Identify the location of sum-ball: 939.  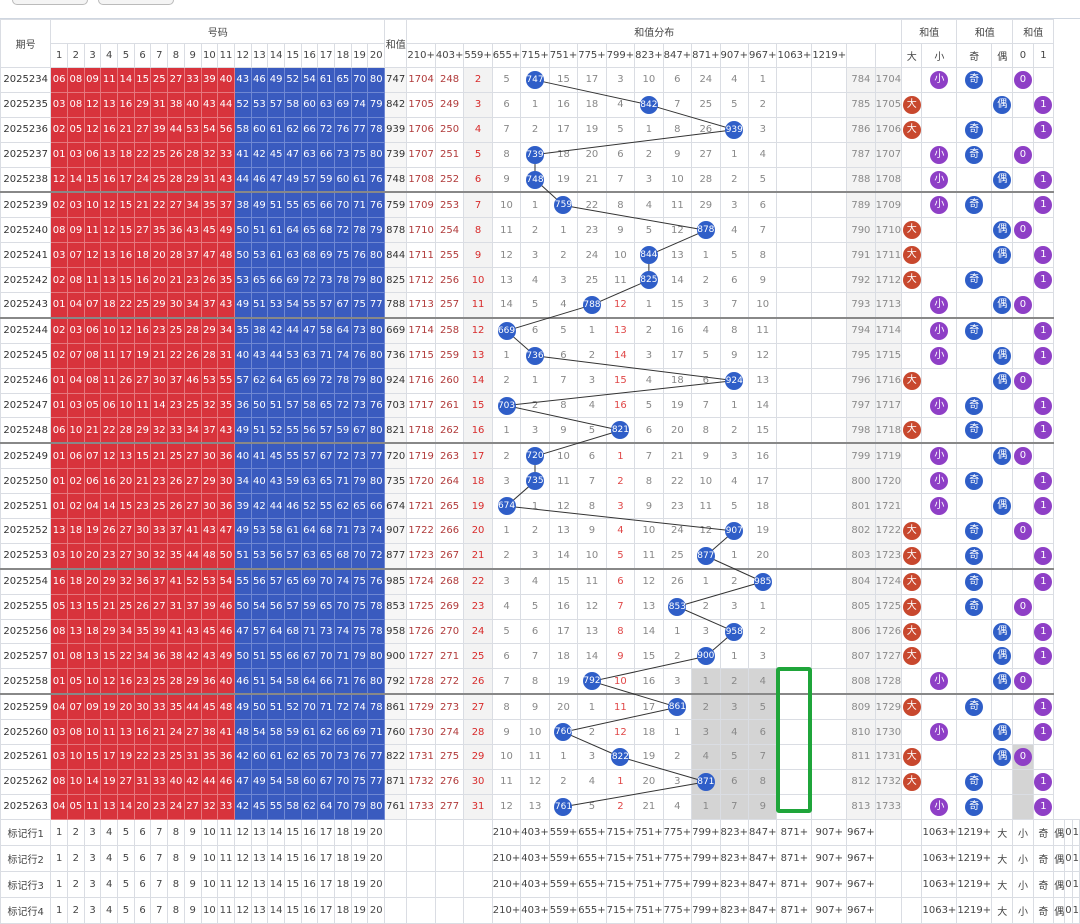
(734, 129).